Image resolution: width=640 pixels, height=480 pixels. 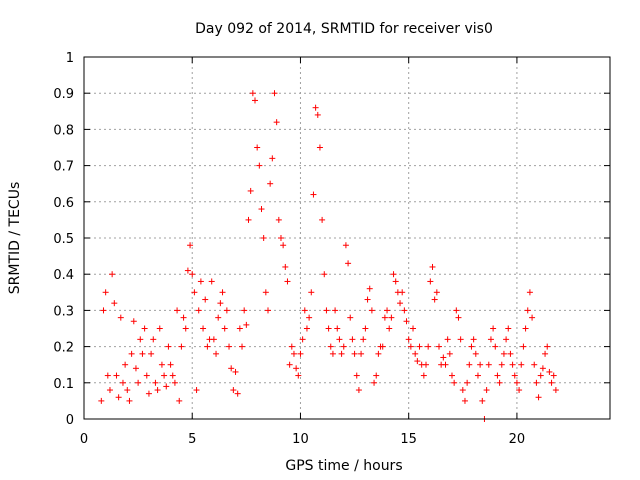 I want to click on x-tick-label: 20, so click(x=517, y=439).